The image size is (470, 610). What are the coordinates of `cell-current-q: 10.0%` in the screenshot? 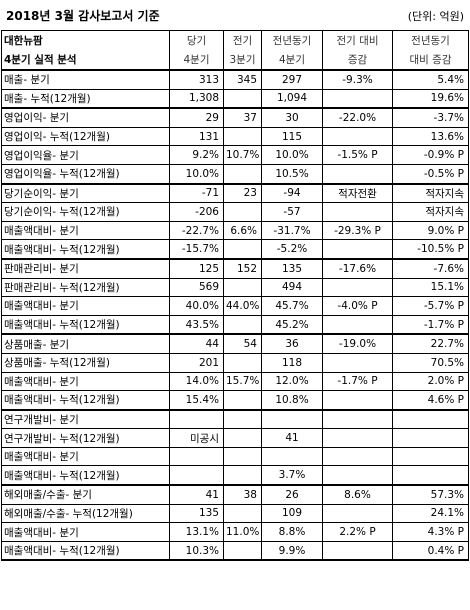 It's located at (196, 174).